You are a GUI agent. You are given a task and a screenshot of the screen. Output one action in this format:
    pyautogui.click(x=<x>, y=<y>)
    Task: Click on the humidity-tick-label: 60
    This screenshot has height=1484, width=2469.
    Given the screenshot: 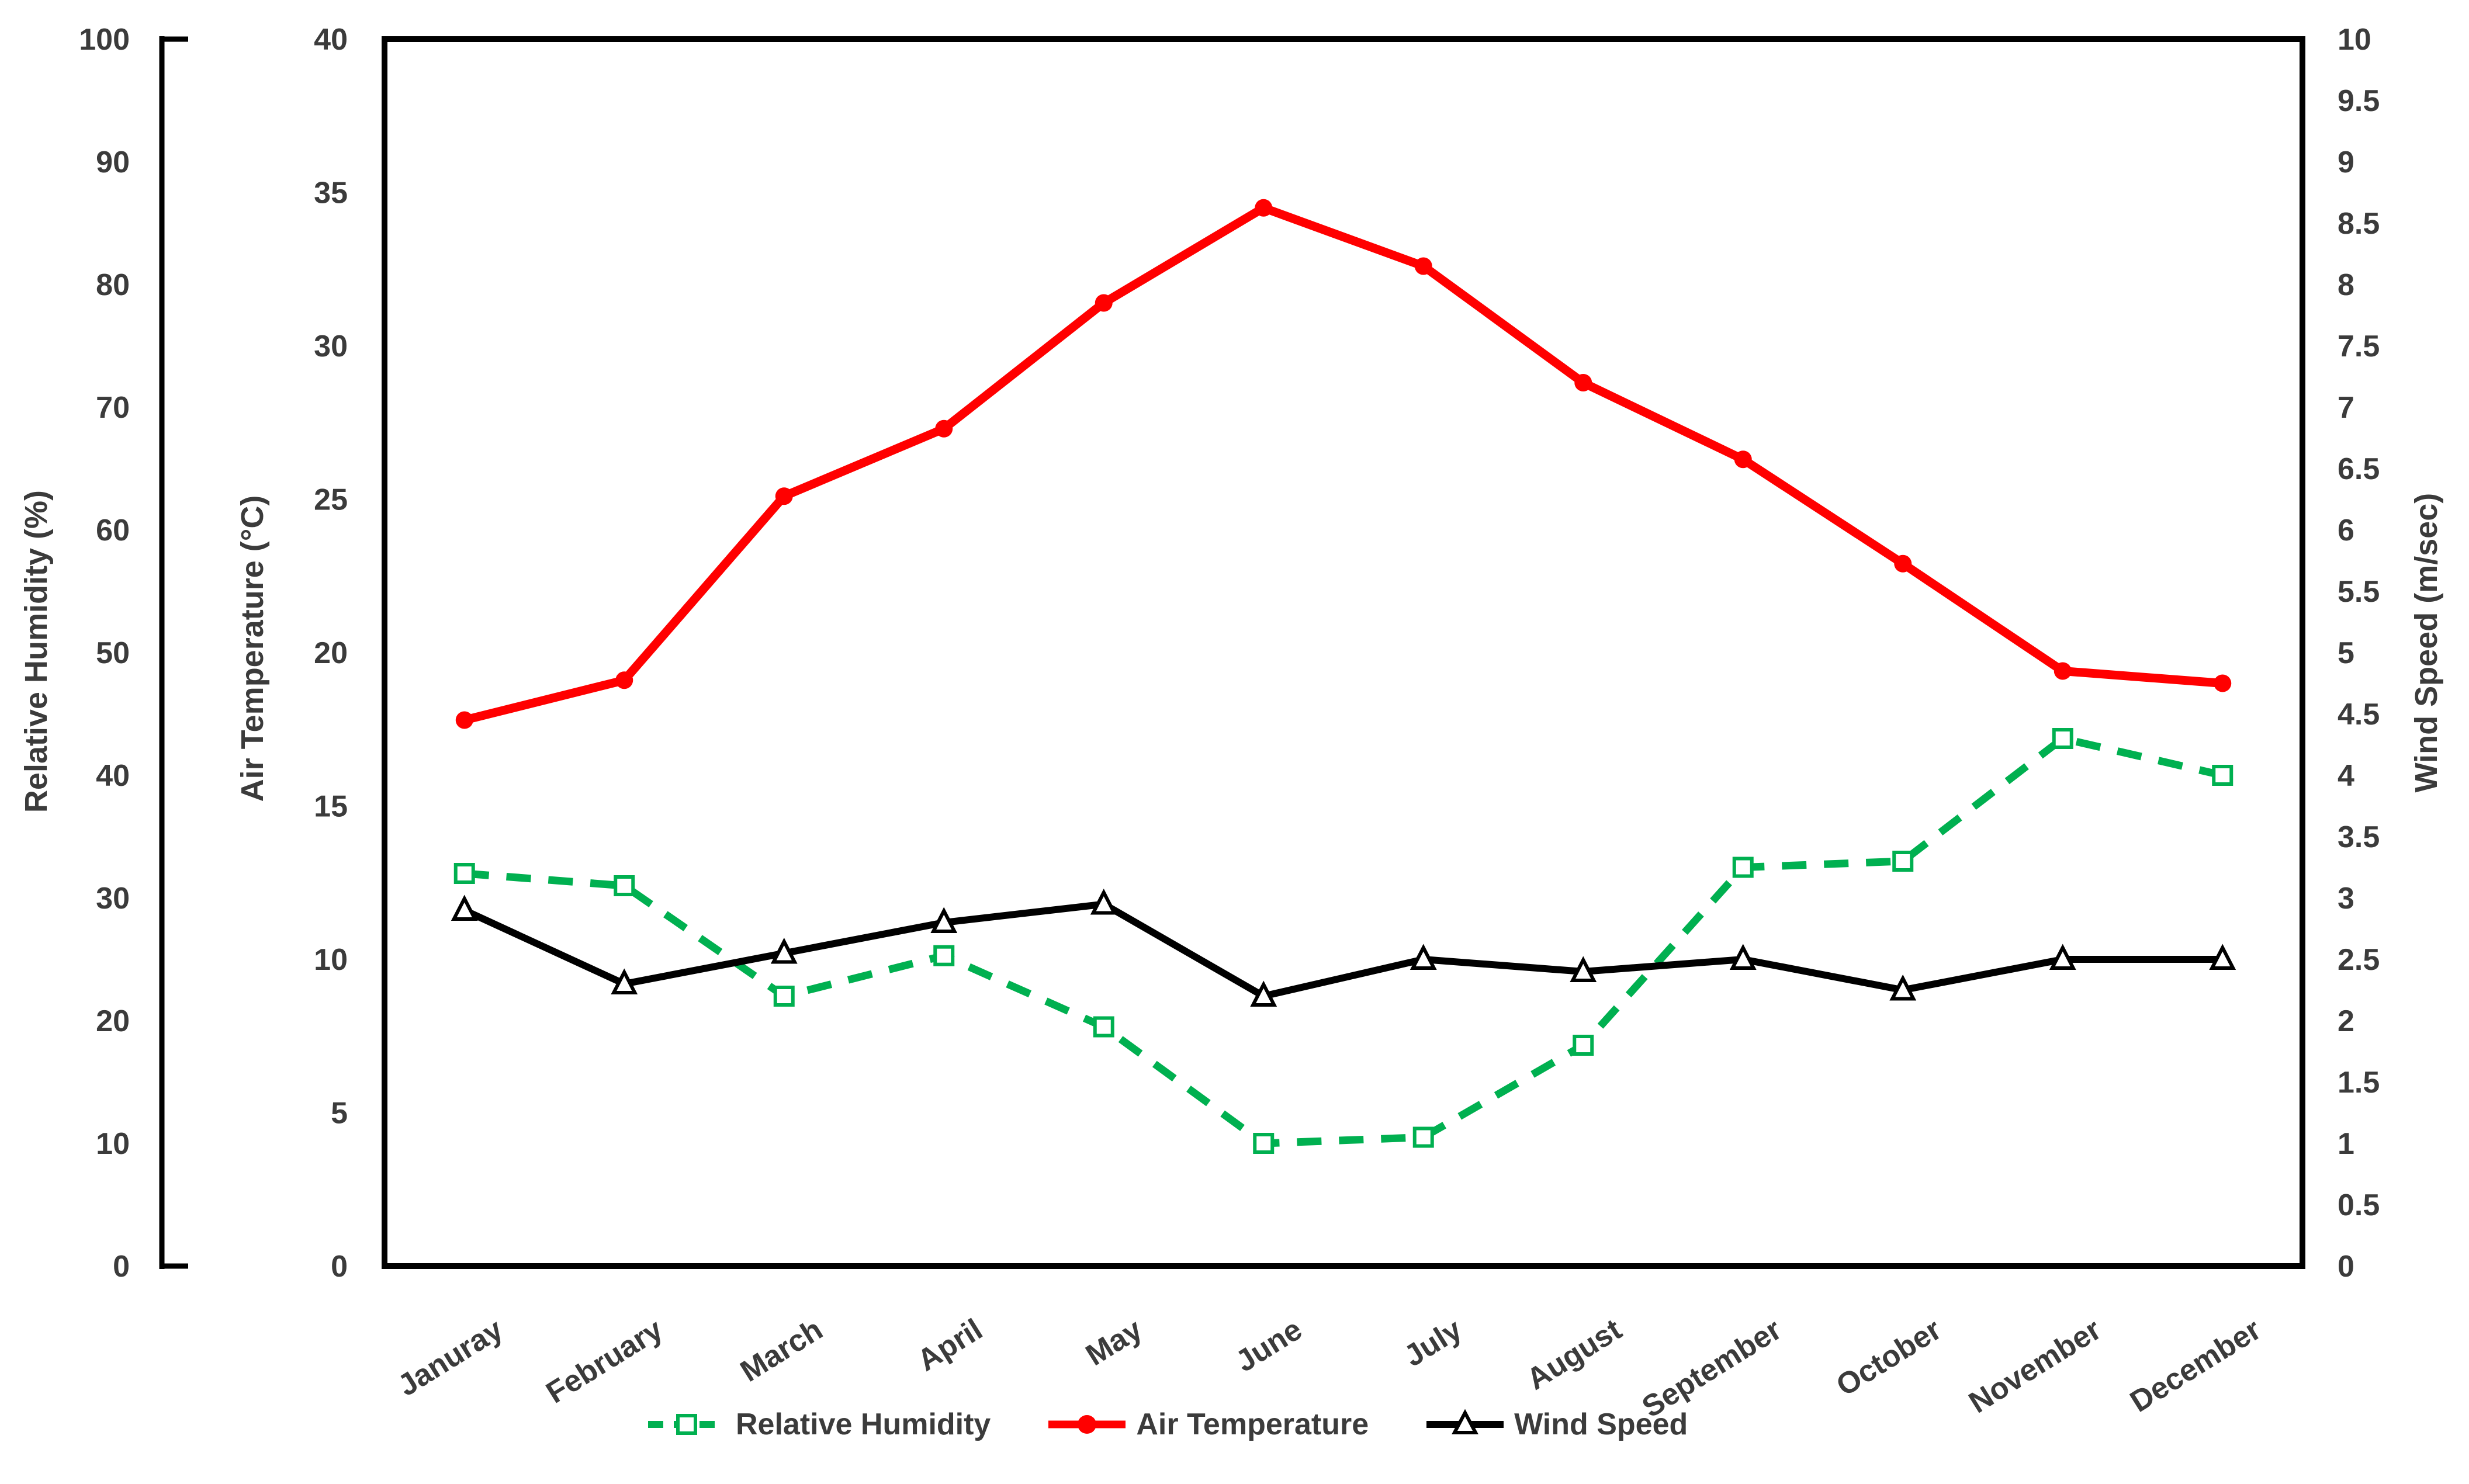 What is the action you would take?
    pyautogui.click(x=113, y=530)
    